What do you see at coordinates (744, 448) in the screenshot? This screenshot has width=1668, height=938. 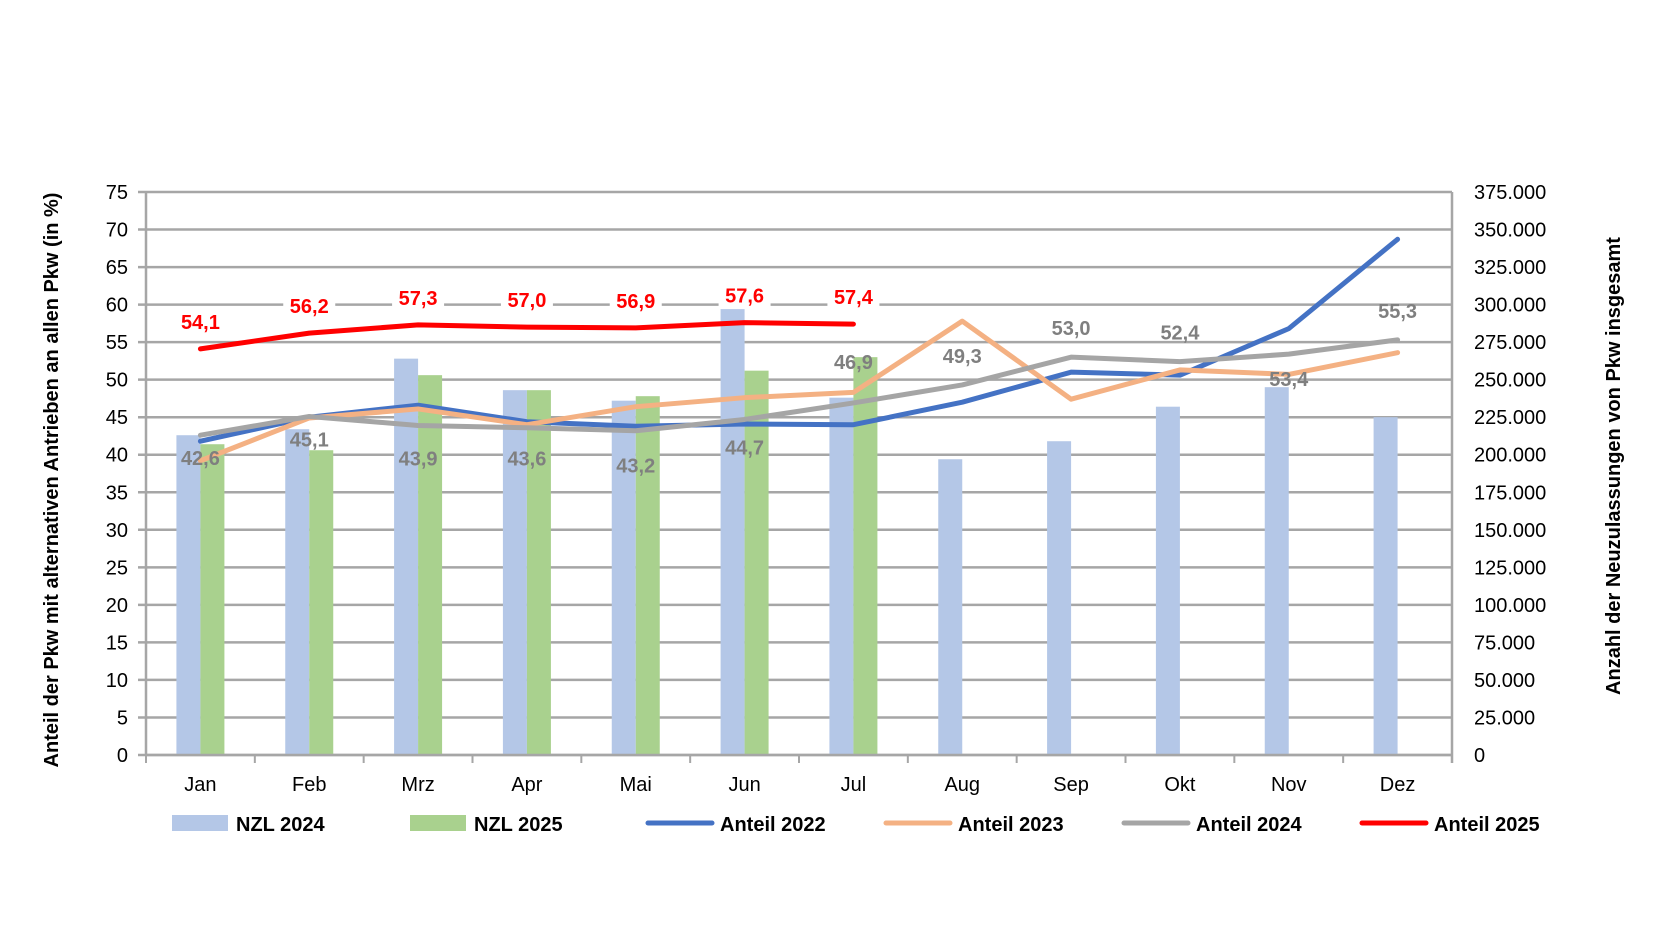 I see `data-label: 44,7` at bounding box center [744, 448].